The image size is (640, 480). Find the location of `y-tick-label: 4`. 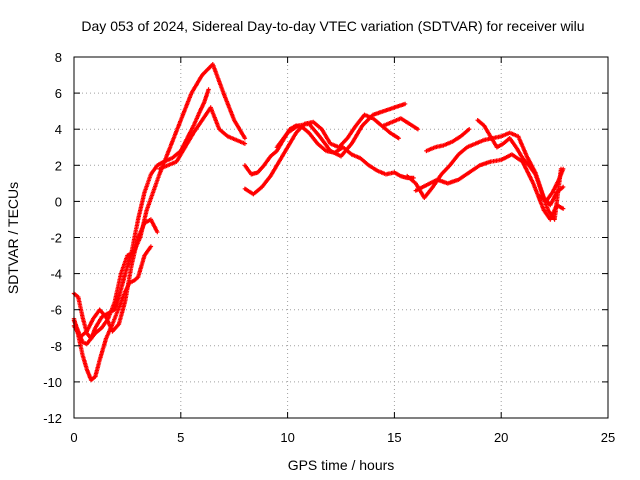

y-tick-label: 4 is located at coordinates (58, 129).